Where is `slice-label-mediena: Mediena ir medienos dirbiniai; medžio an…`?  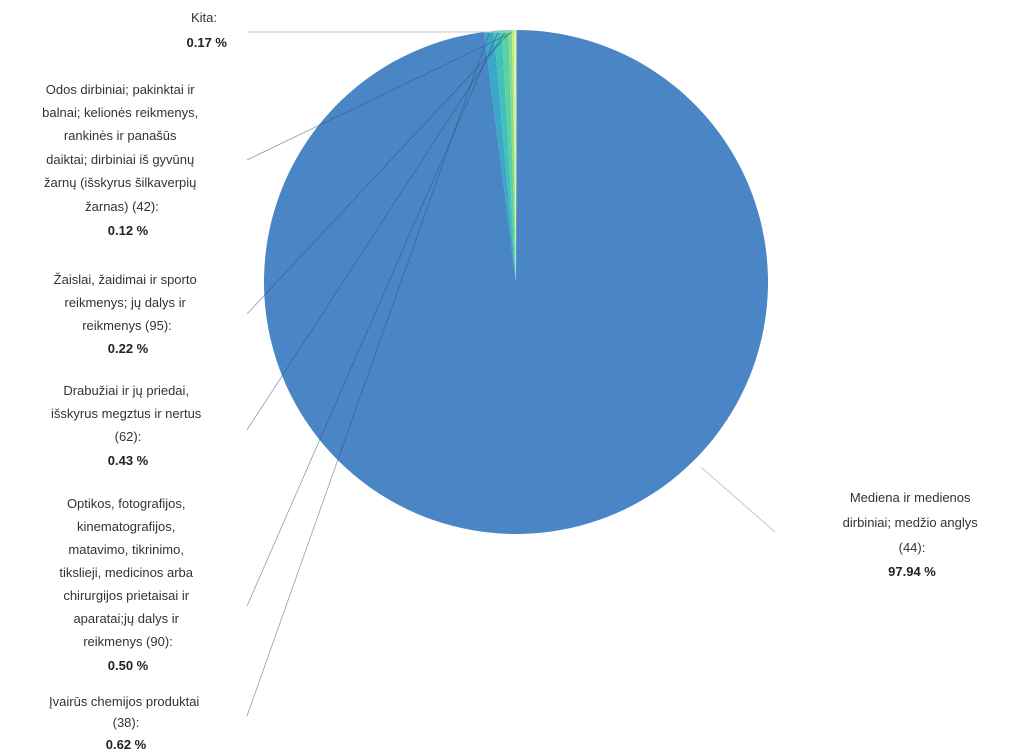 slice-label-mediena: Mediena ir medienos dirbiniai; medžio an… is located at coordinates (912, 534).